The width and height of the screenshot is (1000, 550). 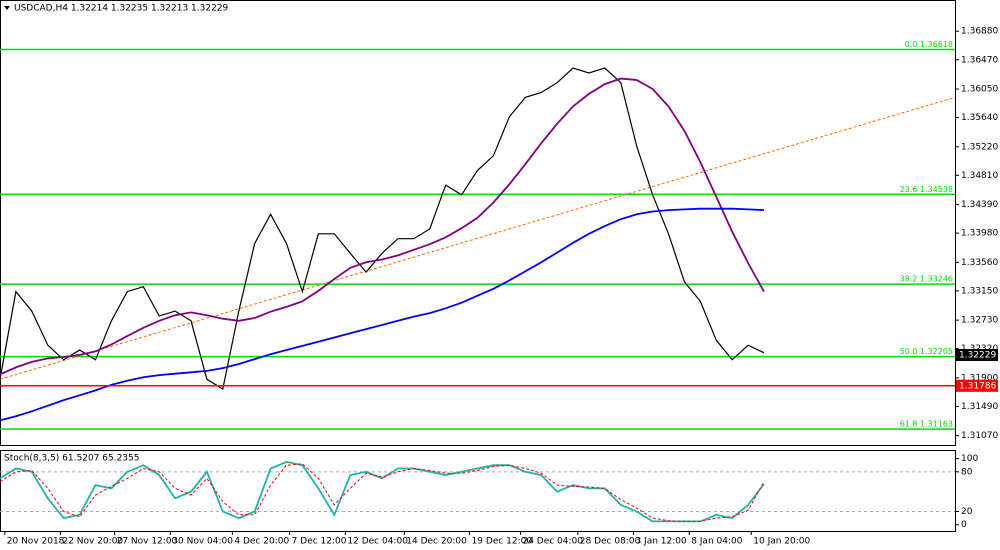 I want to click on y-tick-label: 1.36050, so click(x=979, y=90).